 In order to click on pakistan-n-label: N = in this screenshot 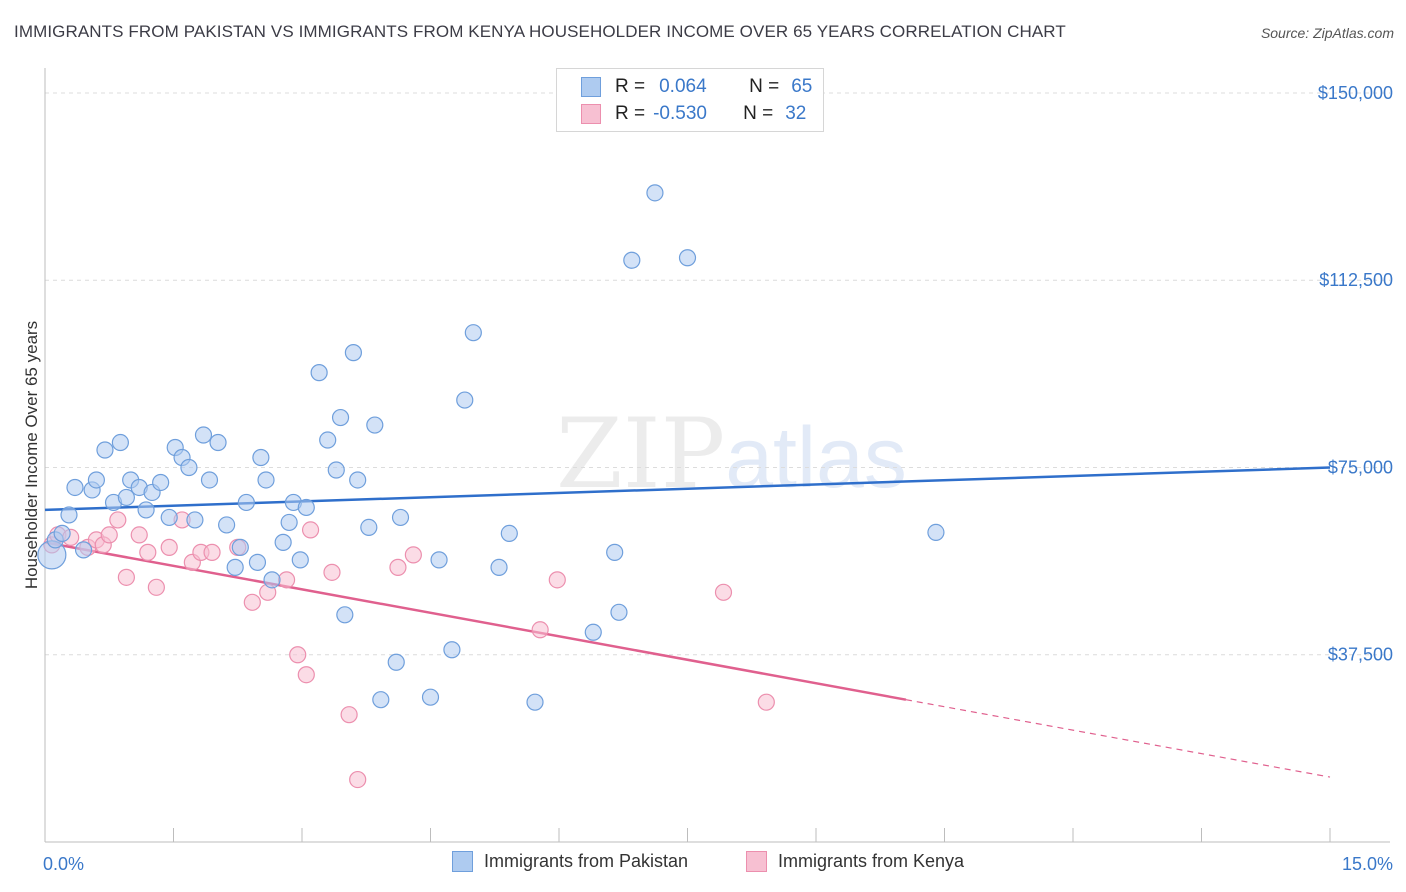, I will do `click(764, 86)`.